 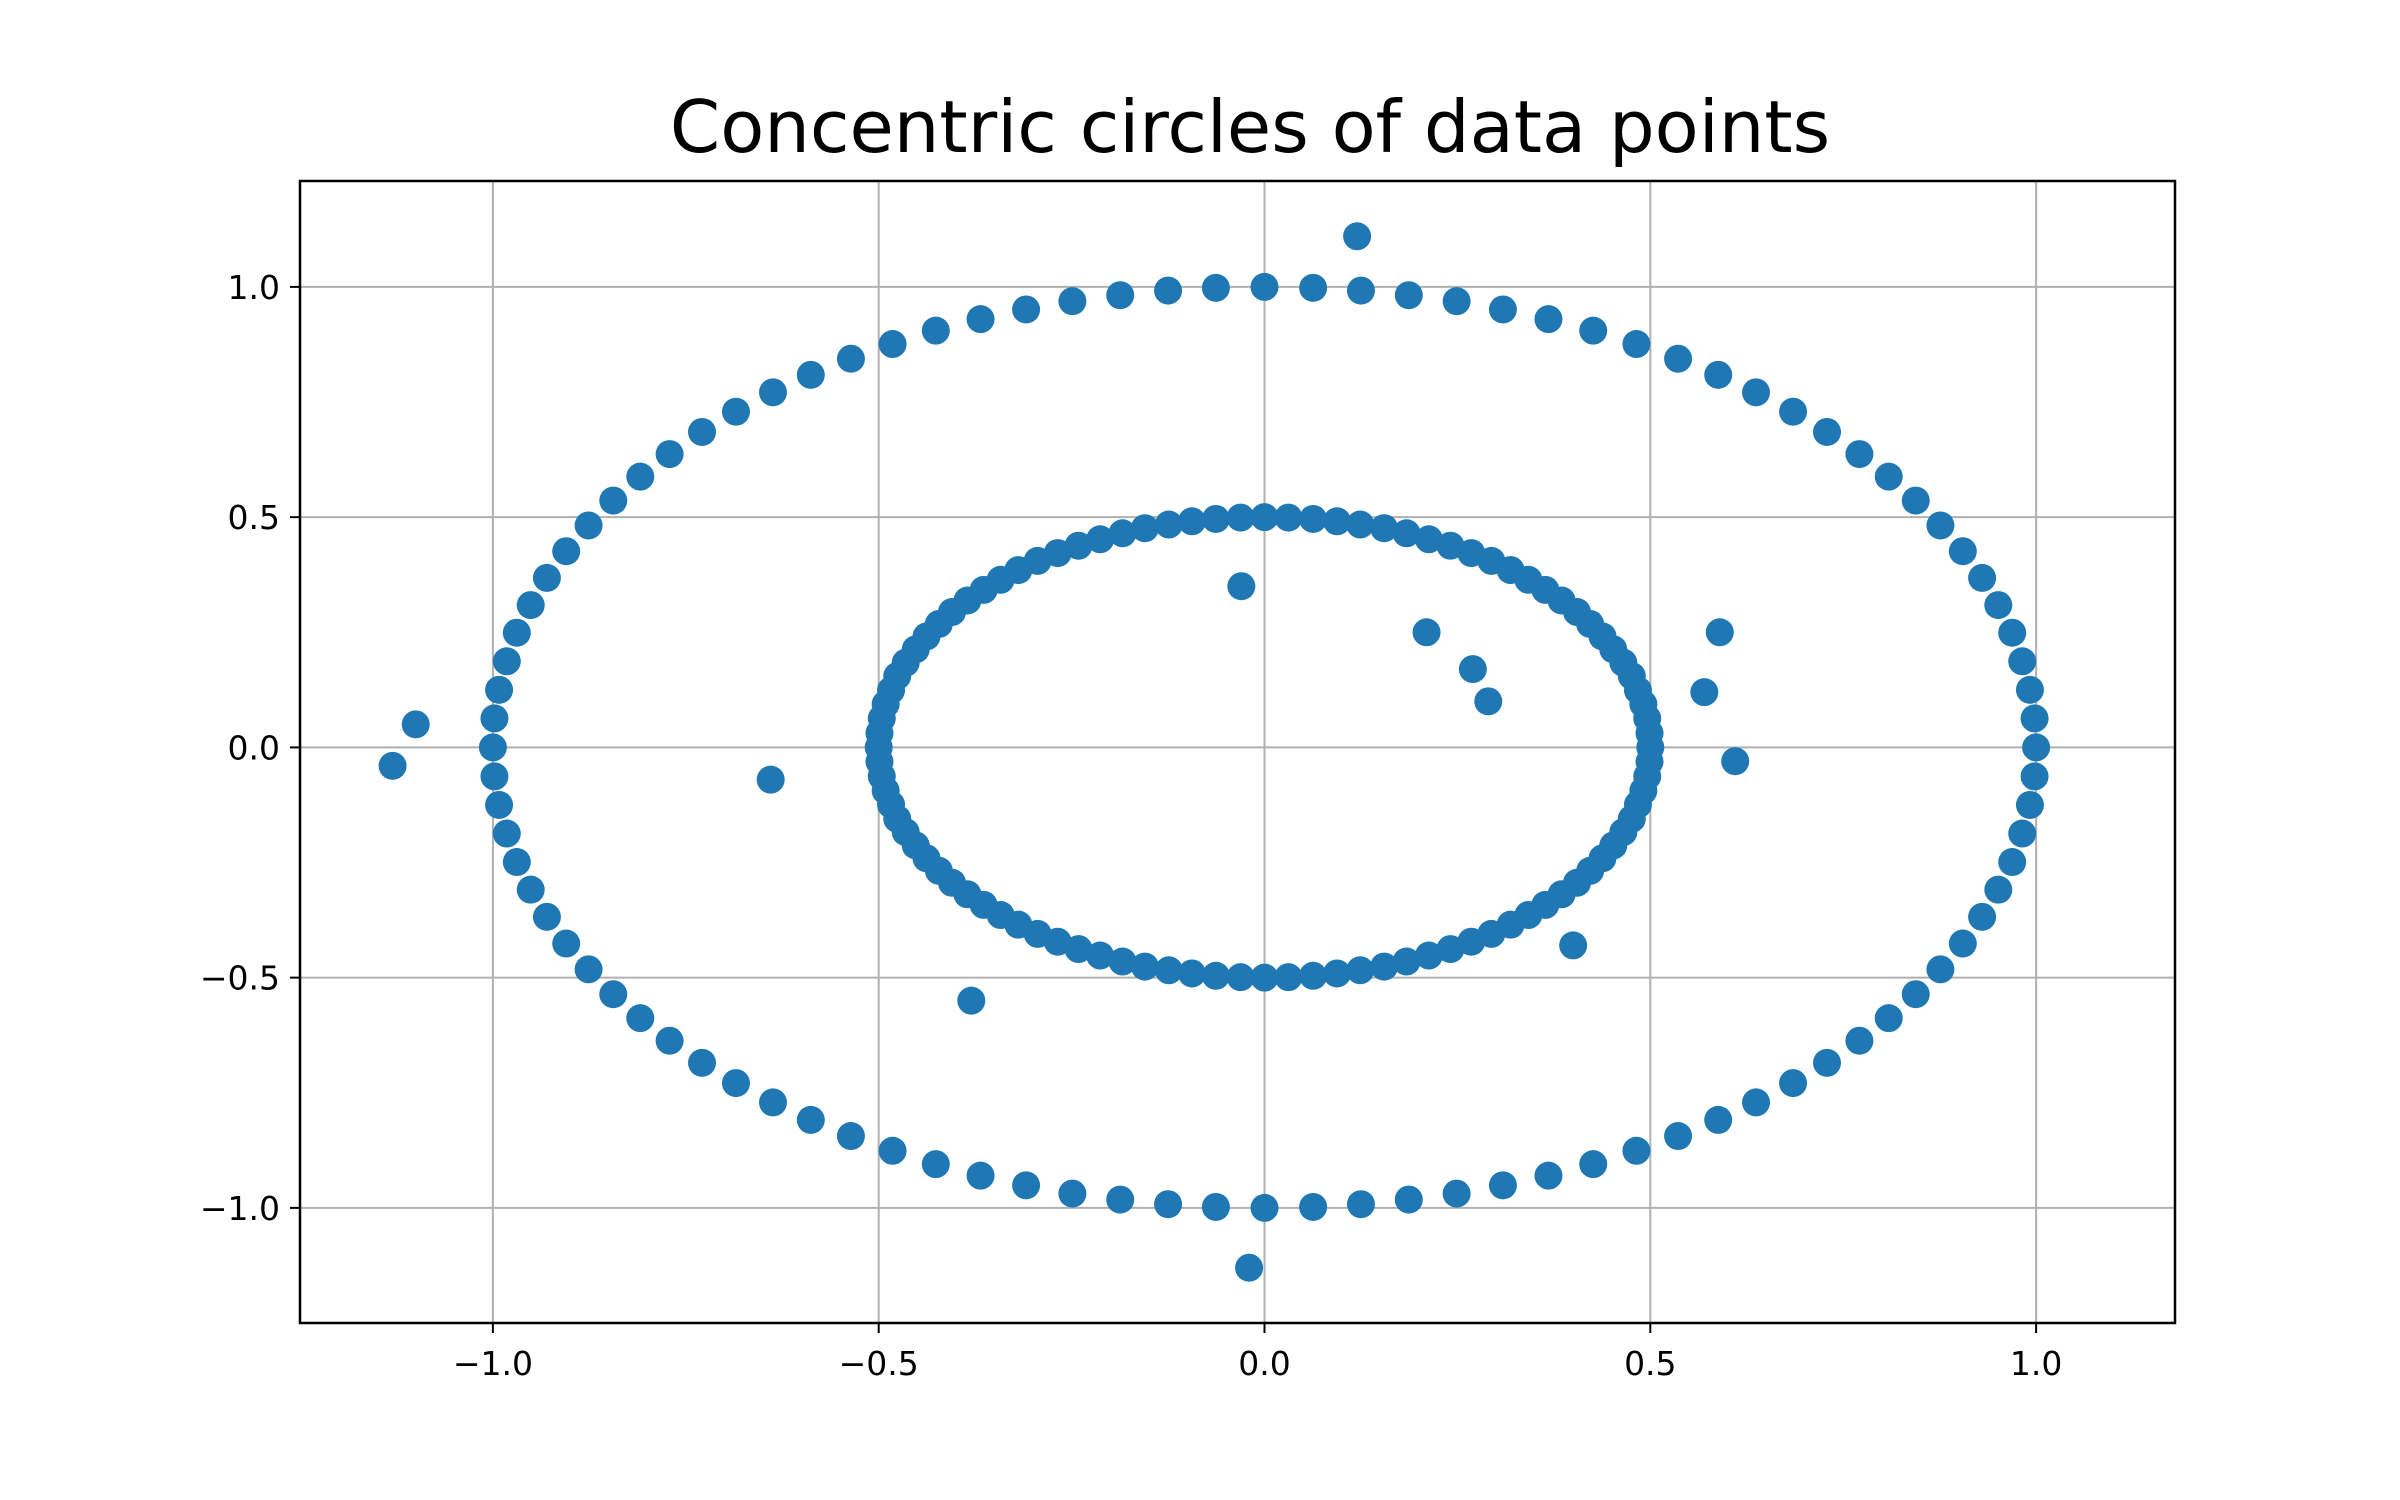 What do you see at coordinates (1264, 1363) in the screenshot?
I see `x-tick-label: 0.0` at bounding box center [1264, 1363].